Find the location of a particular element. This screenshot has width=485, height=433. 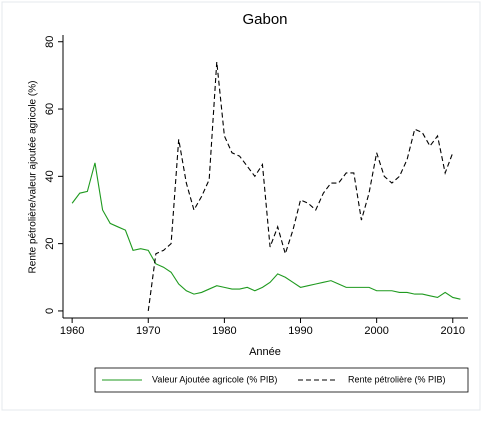

x-tick-label: 1990 is located at coordinates (300, 331).